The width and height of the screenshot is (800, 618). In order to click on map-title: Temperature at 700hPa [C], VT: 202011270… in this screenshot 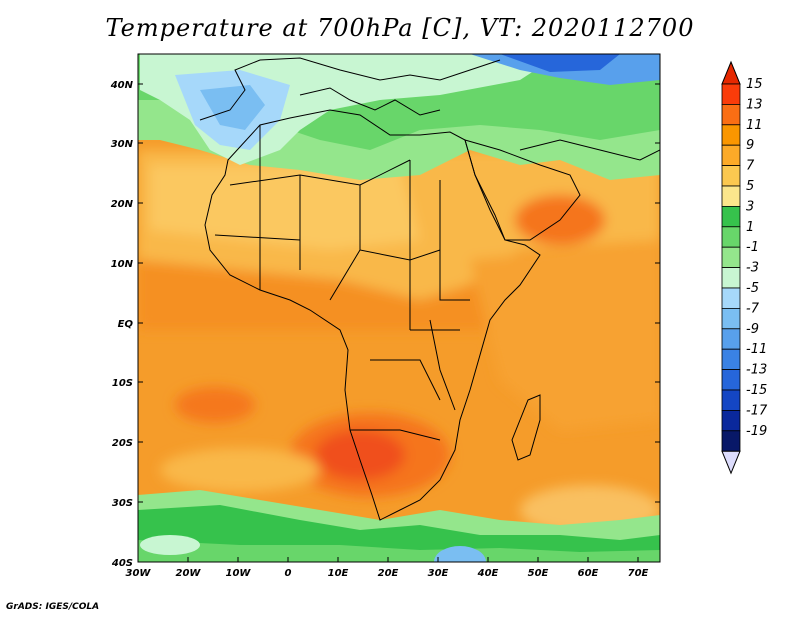, I will do `click(400, 28)`.